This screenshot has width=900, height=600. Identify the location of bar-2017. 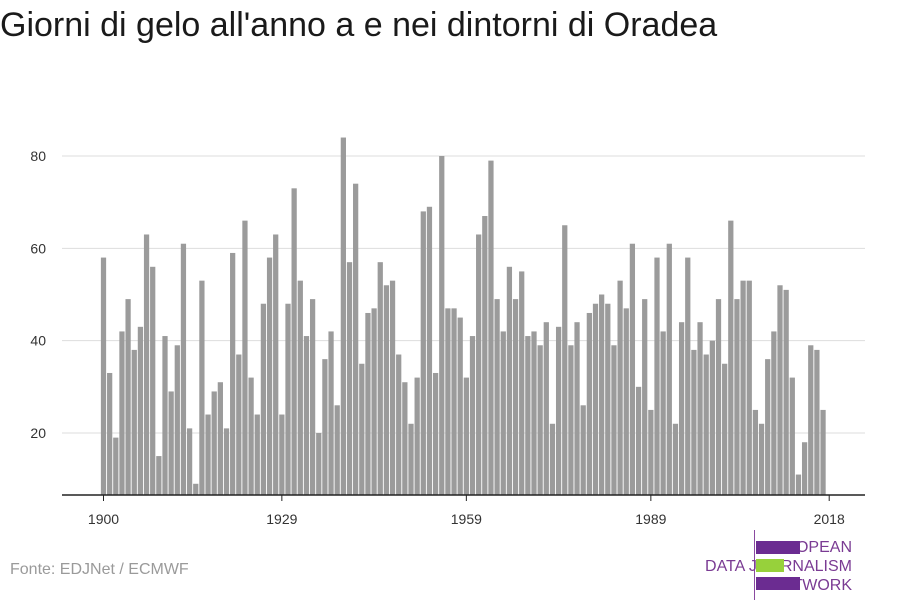
(823, 452).